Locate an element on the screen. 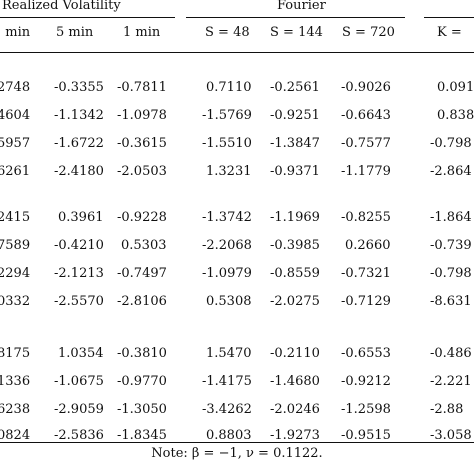 The image size is (474, 474). cell-b1-r2-c4: -1.5769 is located at coordinates (227, 115).